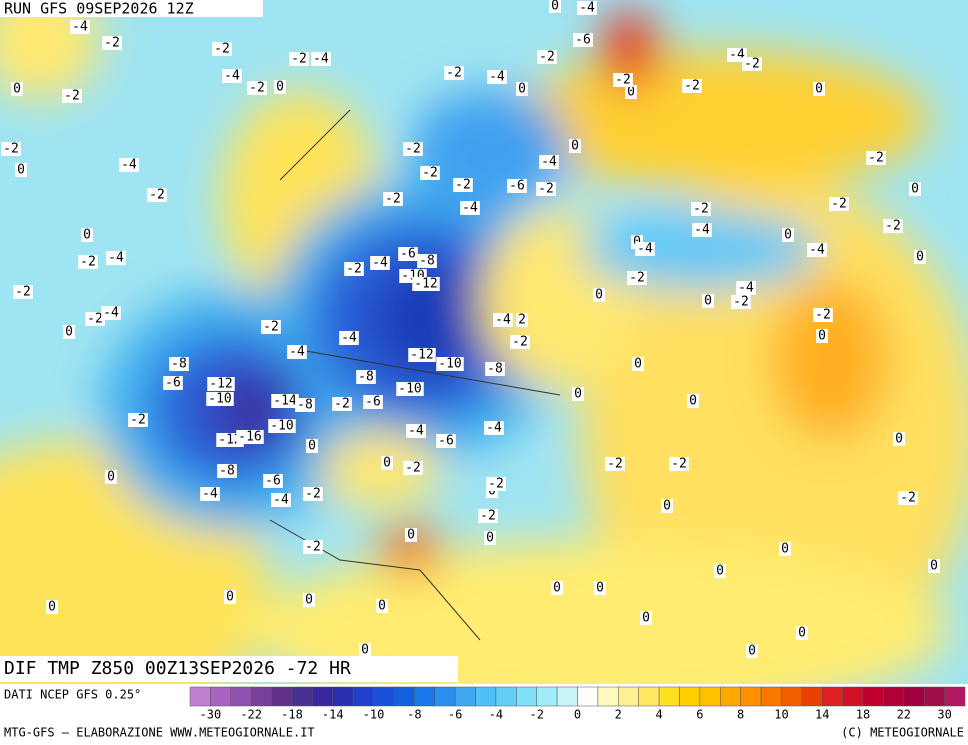 The width and height of the screenshot is (968, 745). Describe the element at coordinates (904, 715) in the screenshot. I see `colorbar-tick-label: 22` at that location.